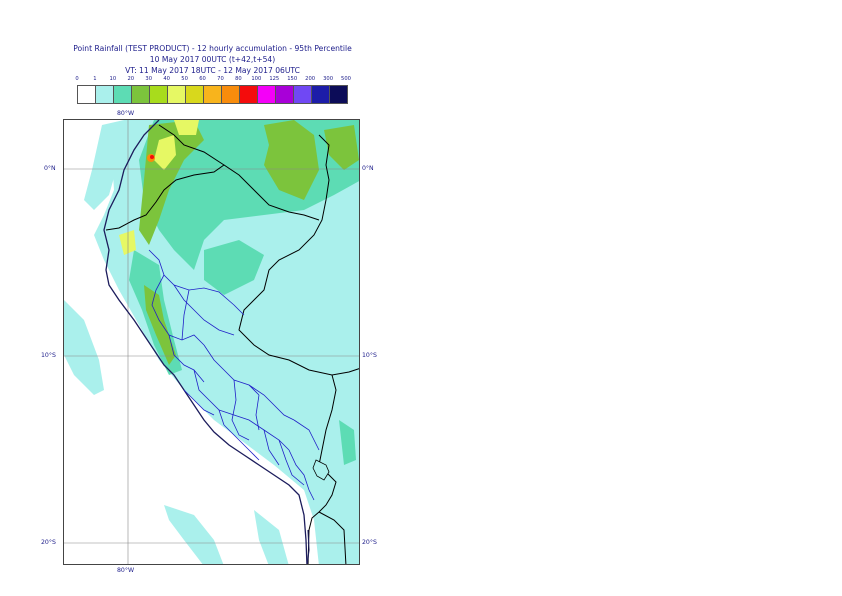 This screenshot has height=596, width=842. What do you see at coordinates (126, 570) in the screenshot?
I see `lon-label-bottom: 80°W` at bounding box center [126, 570].